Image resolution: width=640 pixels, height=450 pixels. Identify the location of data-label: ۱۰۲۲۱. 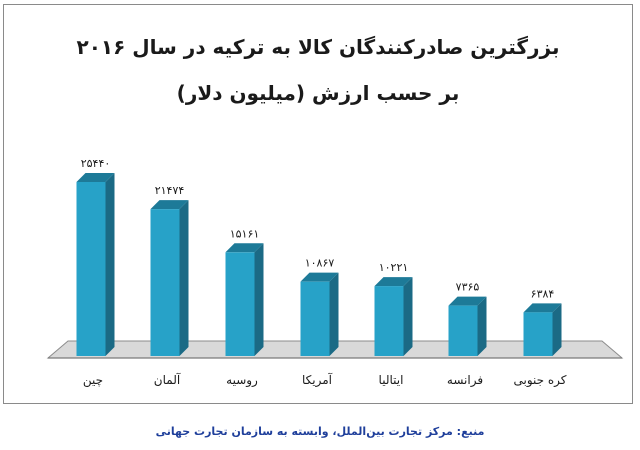
(394, 267).